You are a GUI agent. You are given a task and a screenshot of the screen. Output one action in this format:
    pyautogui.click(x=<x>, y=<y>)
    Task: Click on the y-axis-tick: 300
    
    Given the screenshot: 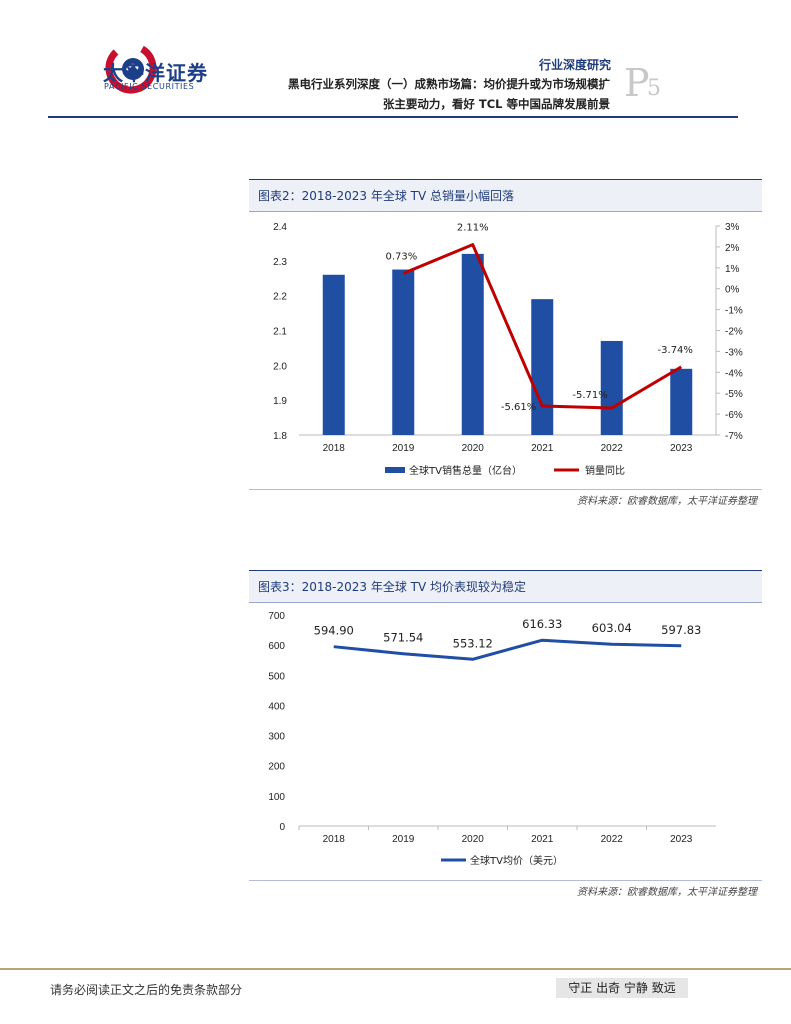 What is the action you would take?
    pyautogui.click(x=276, y=737)
    